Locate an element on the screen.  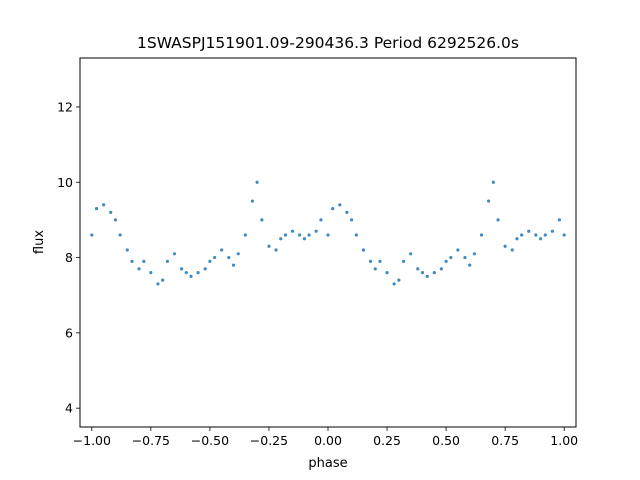
x-tick-label: 1.00 is located at coordinates (564, 440).